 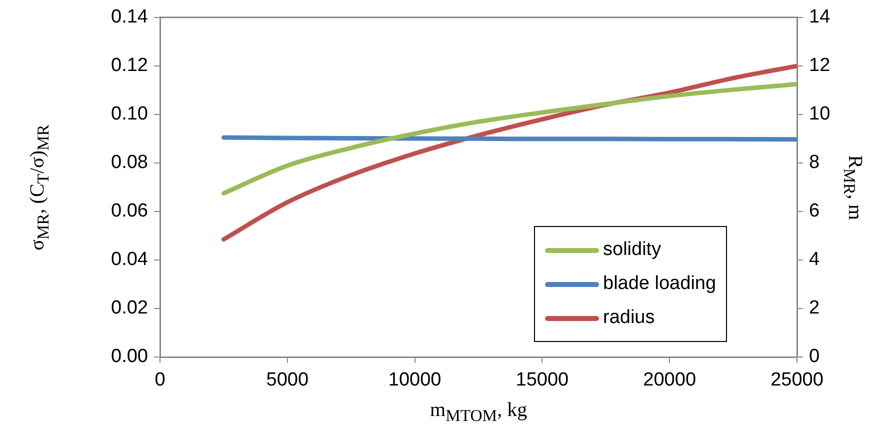 I want to click on y-tick-label: 0.06, so click(x=129, y=211).